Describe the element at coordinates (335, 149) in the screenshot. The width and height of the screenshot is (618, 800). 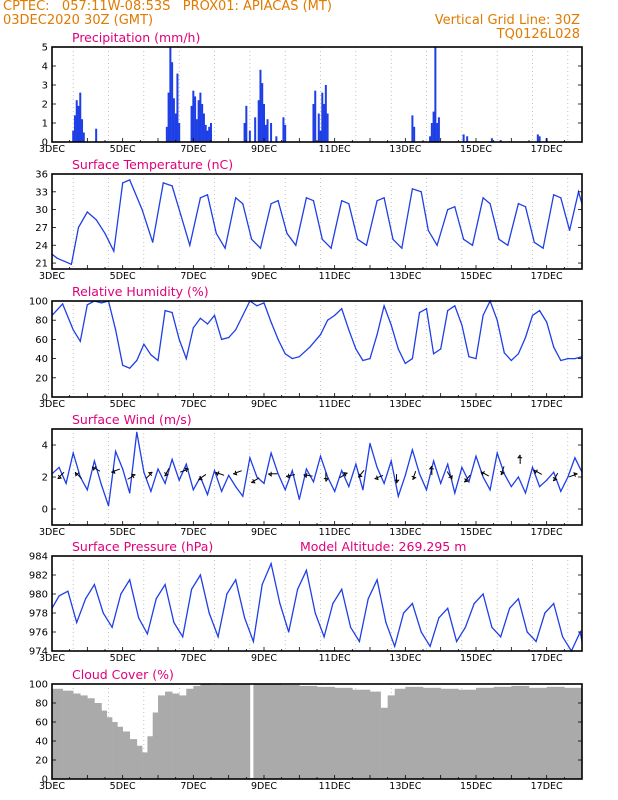
I see `precip-x-tick-label: 11DEC` at that location.